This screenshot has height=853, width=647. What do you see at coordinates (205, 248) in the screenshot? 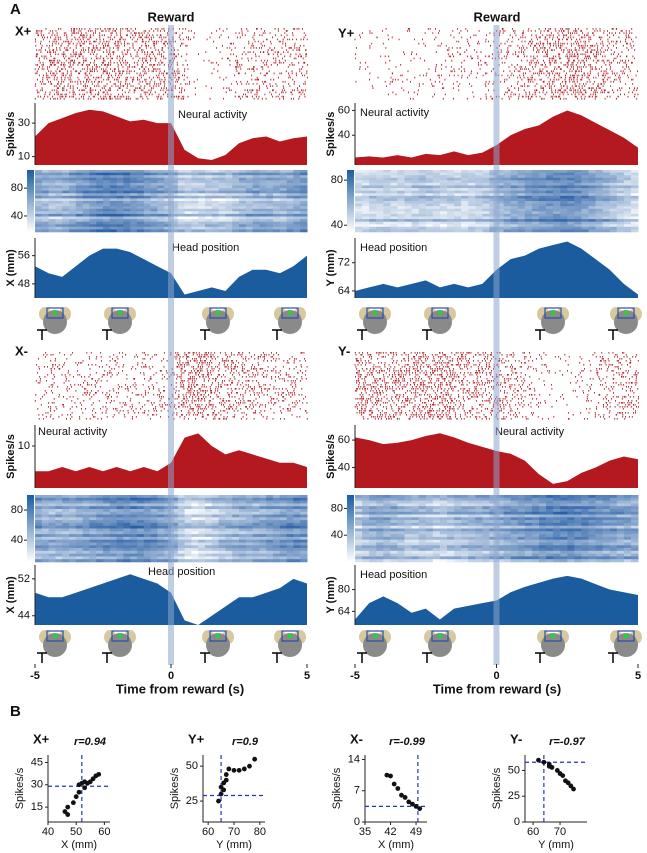
I see `panel-annotation: Head position` at bounding box center [205, 248].